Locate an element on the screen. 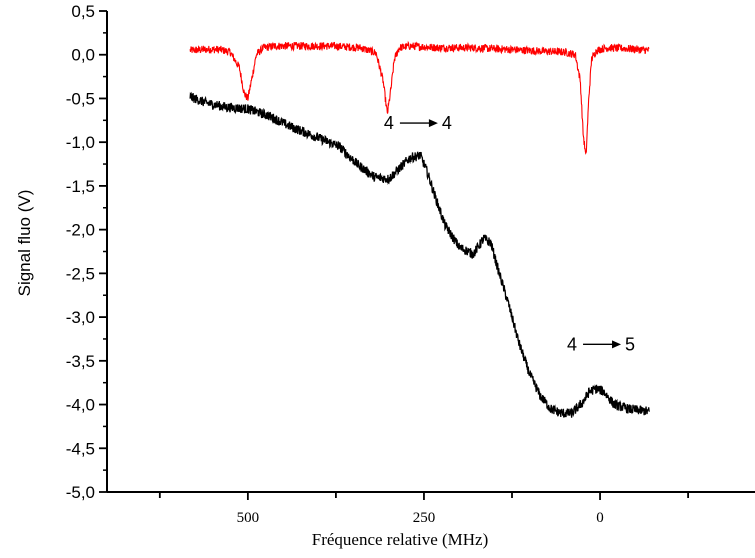 The width and height of the screenshot is (755, 558). y-tick-label: -2,5 is located at coordinates (80, 273).